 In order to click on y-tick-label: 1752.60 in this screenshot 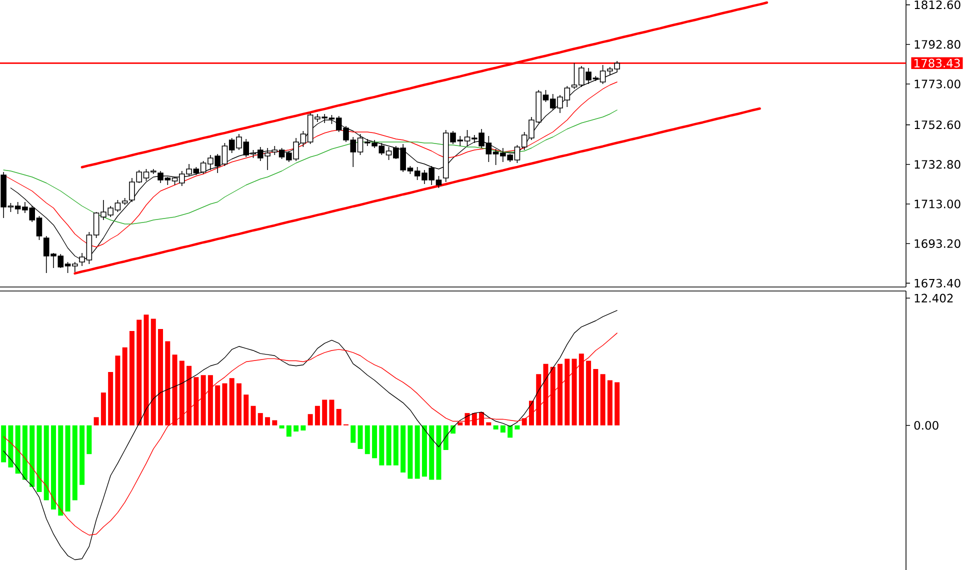, I will do `click(937, 125)`.